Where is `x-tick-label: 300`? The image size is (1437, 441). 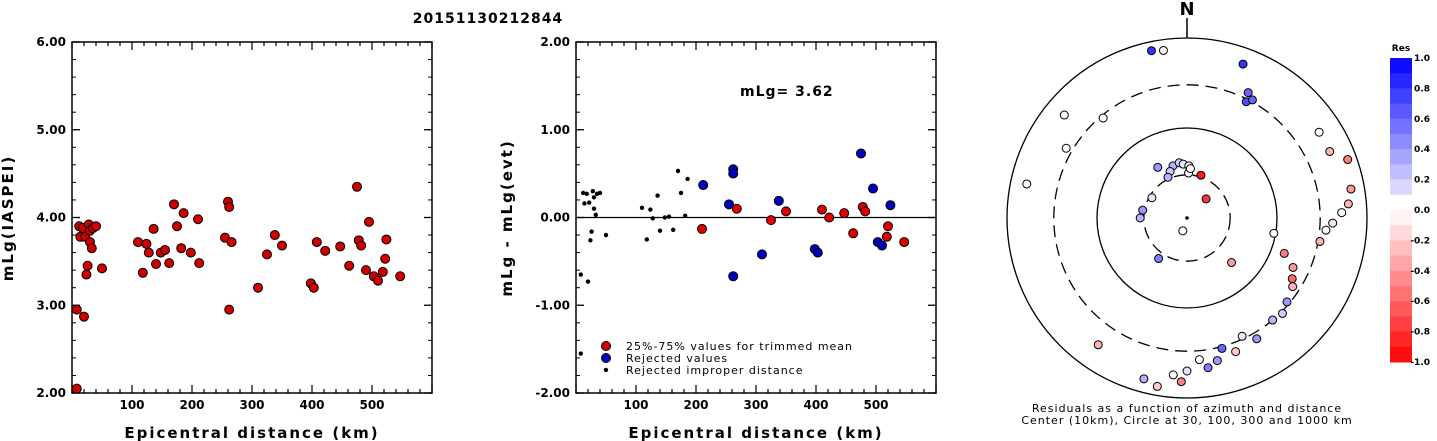 x-tick-label: 300 is located at coordinates (755, 405).